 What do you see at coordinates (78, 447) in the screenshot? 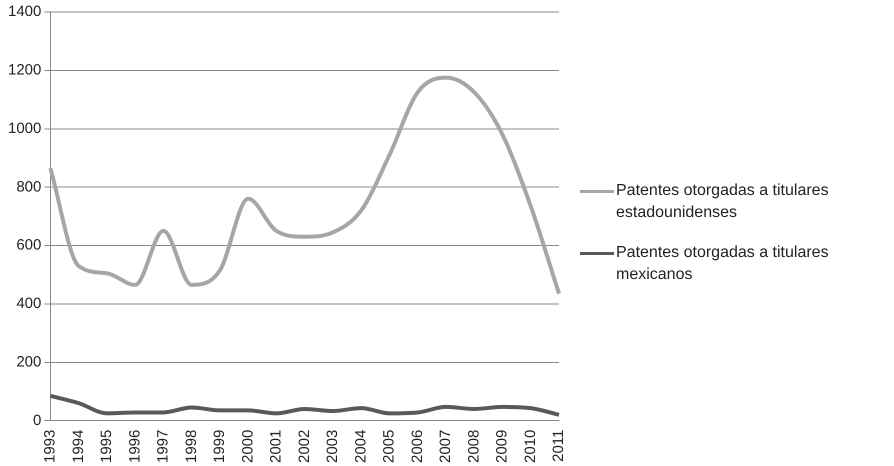
I see `x-tick-label: 1994` at bounding box center [78, 447].